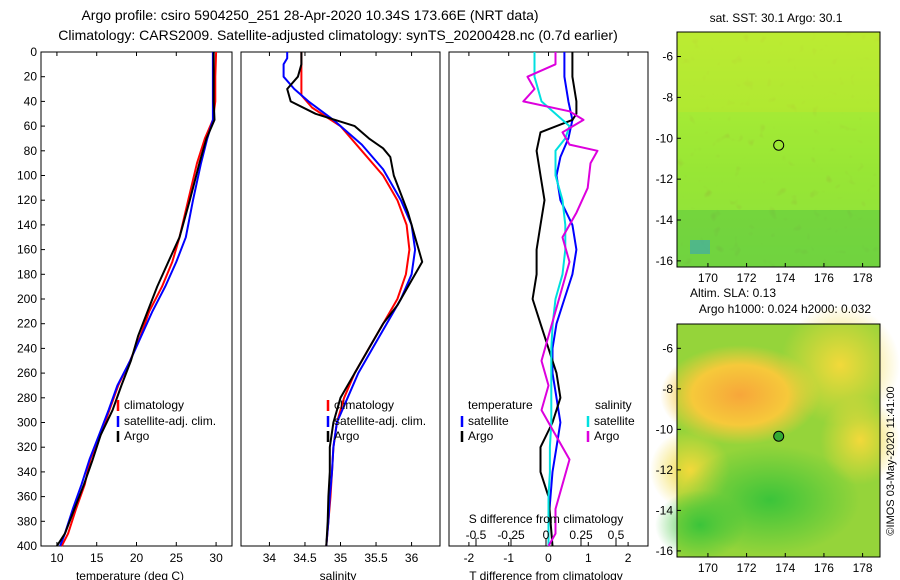 The width and height of the screenshot is (900, 580). What do you see at coordinates (27, 274) in the screenshot?
I see `y-tick-label: 180` at bounding box center [27, 274].